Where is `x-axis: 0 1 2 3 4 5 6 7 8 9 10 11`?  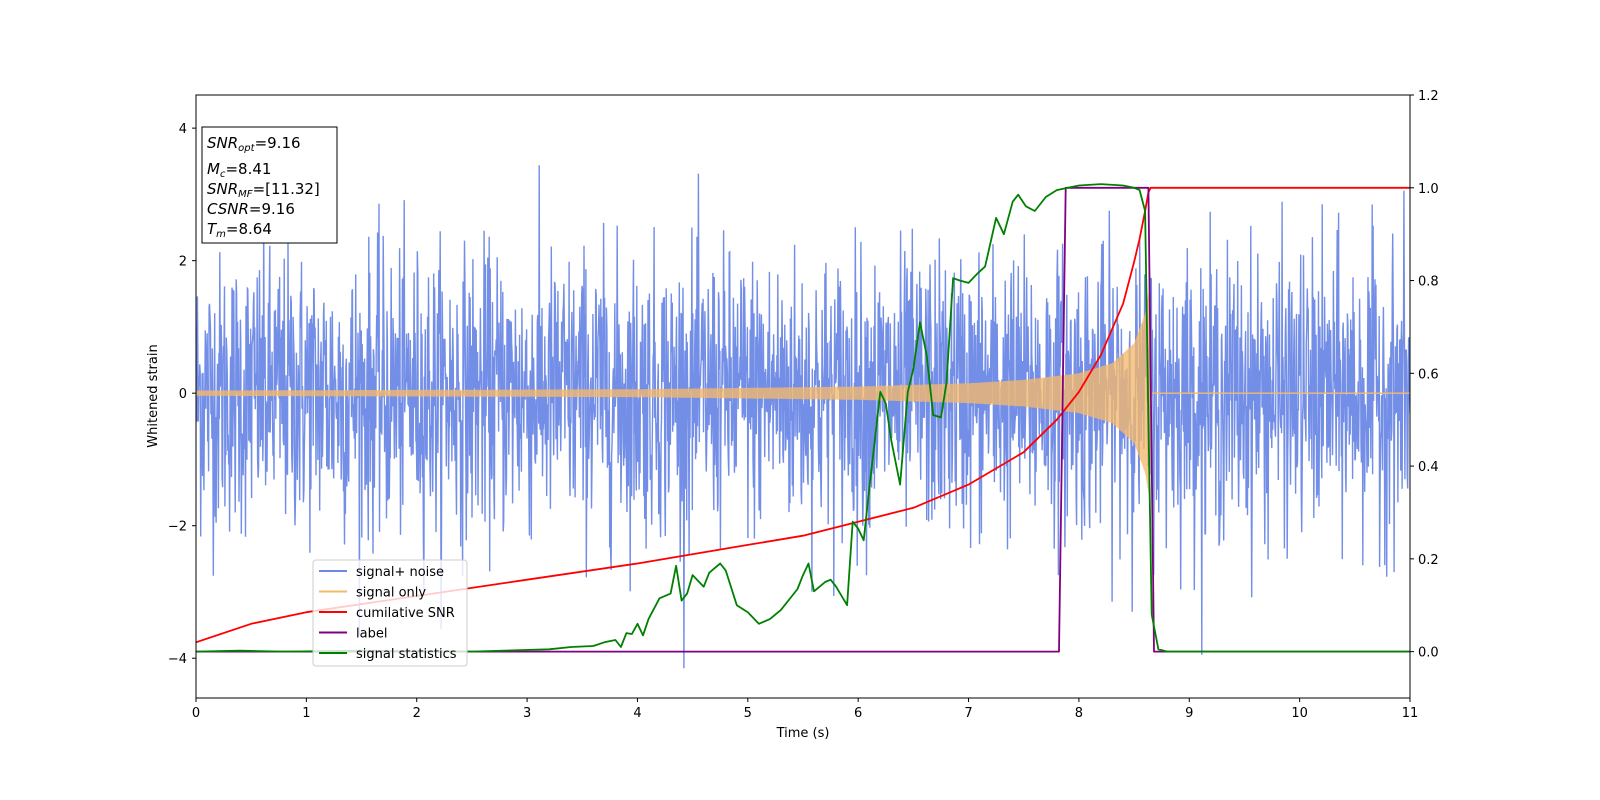
x-axis: 0 1 2 3 4 5 6 7 8 9 10 11 is located at coordinates (805, 709).